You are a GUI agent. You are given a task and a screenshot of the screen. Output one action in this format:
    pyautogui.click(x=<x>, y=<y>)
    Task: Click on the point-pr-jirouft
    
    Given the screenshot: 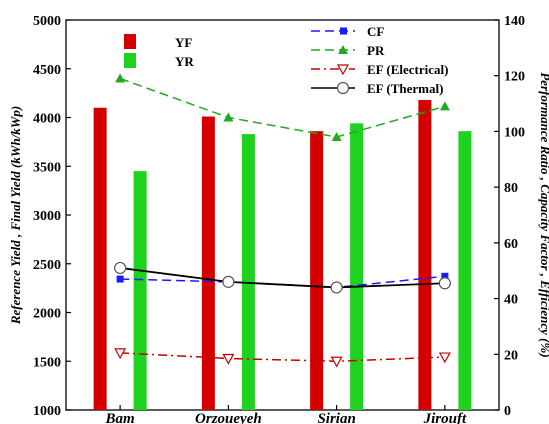 What is the action you would take?
    pyautogui.click(x=444, y=106)
    